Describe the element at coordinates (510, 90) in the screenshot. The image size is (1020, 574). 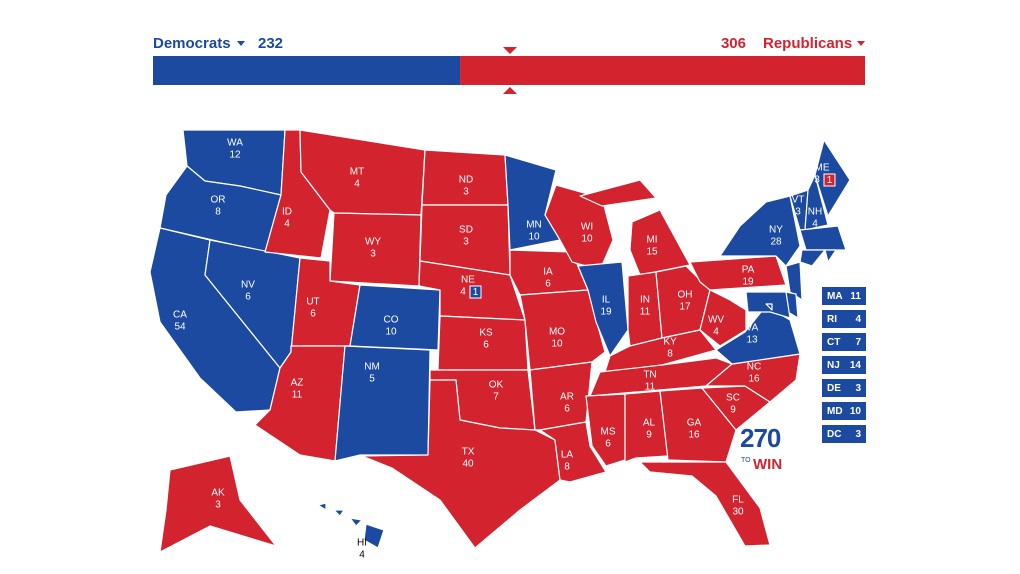
I see `majority-marker` at that location.